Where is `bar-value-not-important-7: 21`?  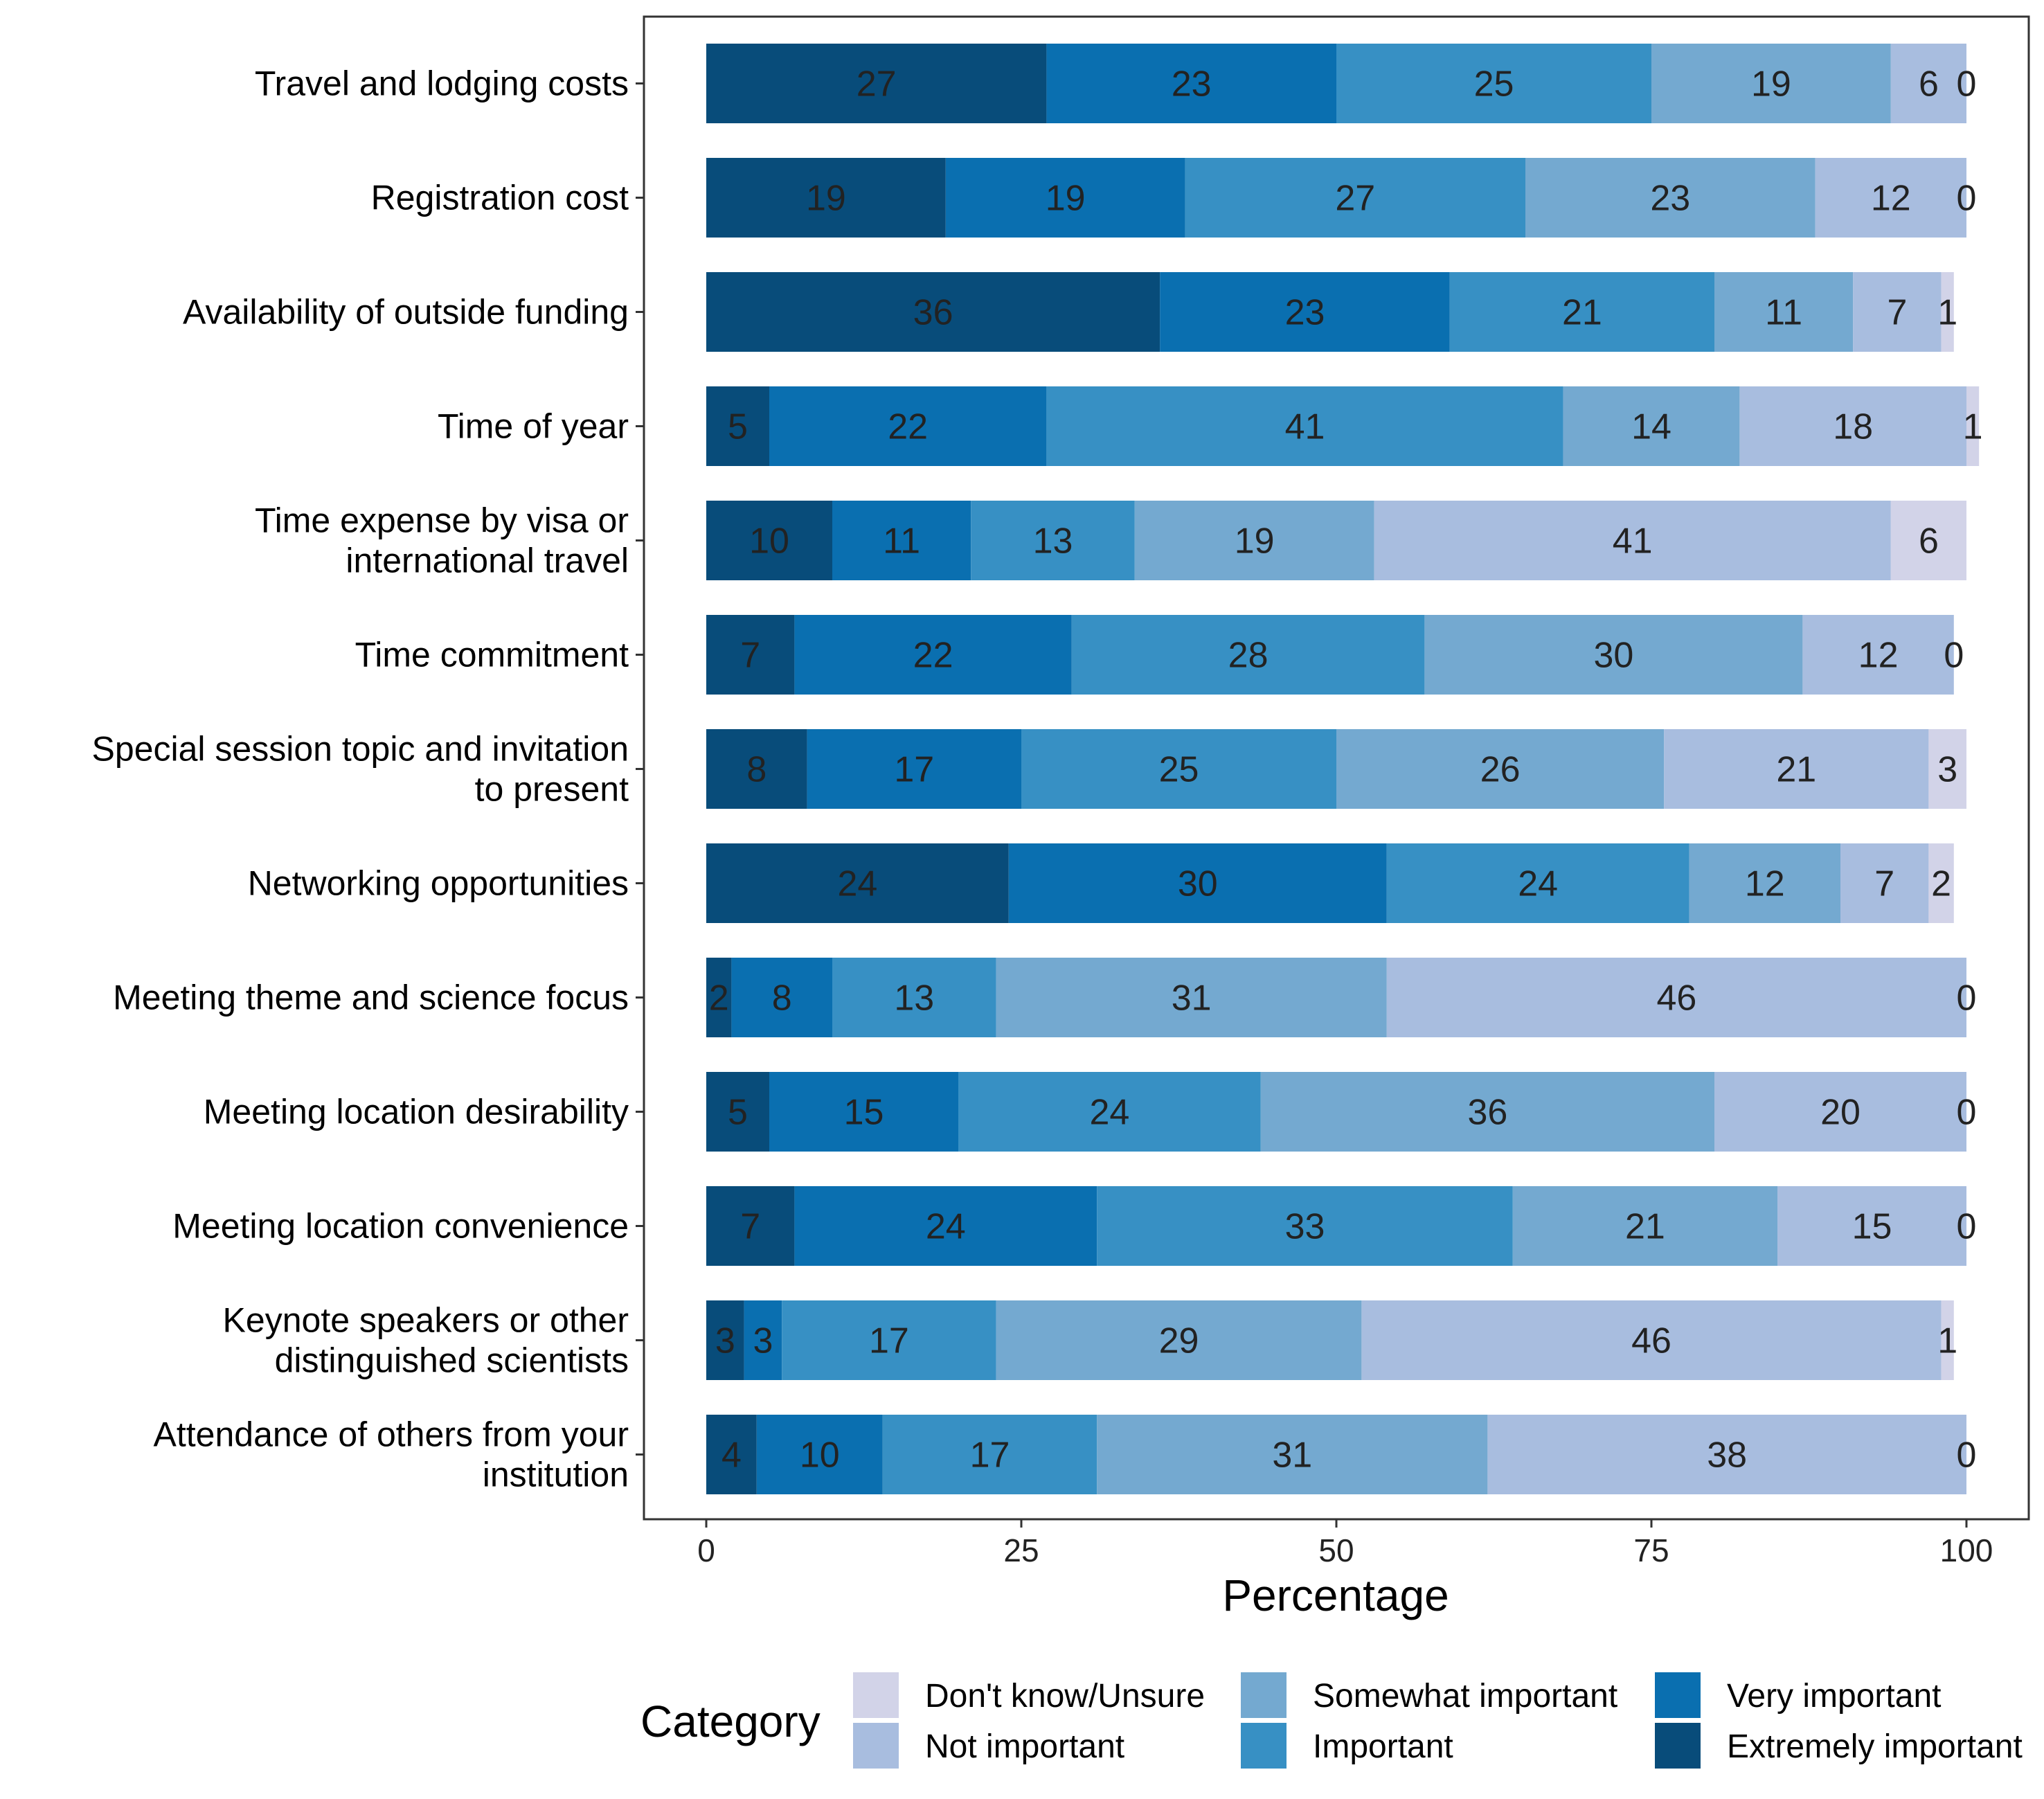 bar-value-not-important-7: 21 is located at coordinates (1796, 770).